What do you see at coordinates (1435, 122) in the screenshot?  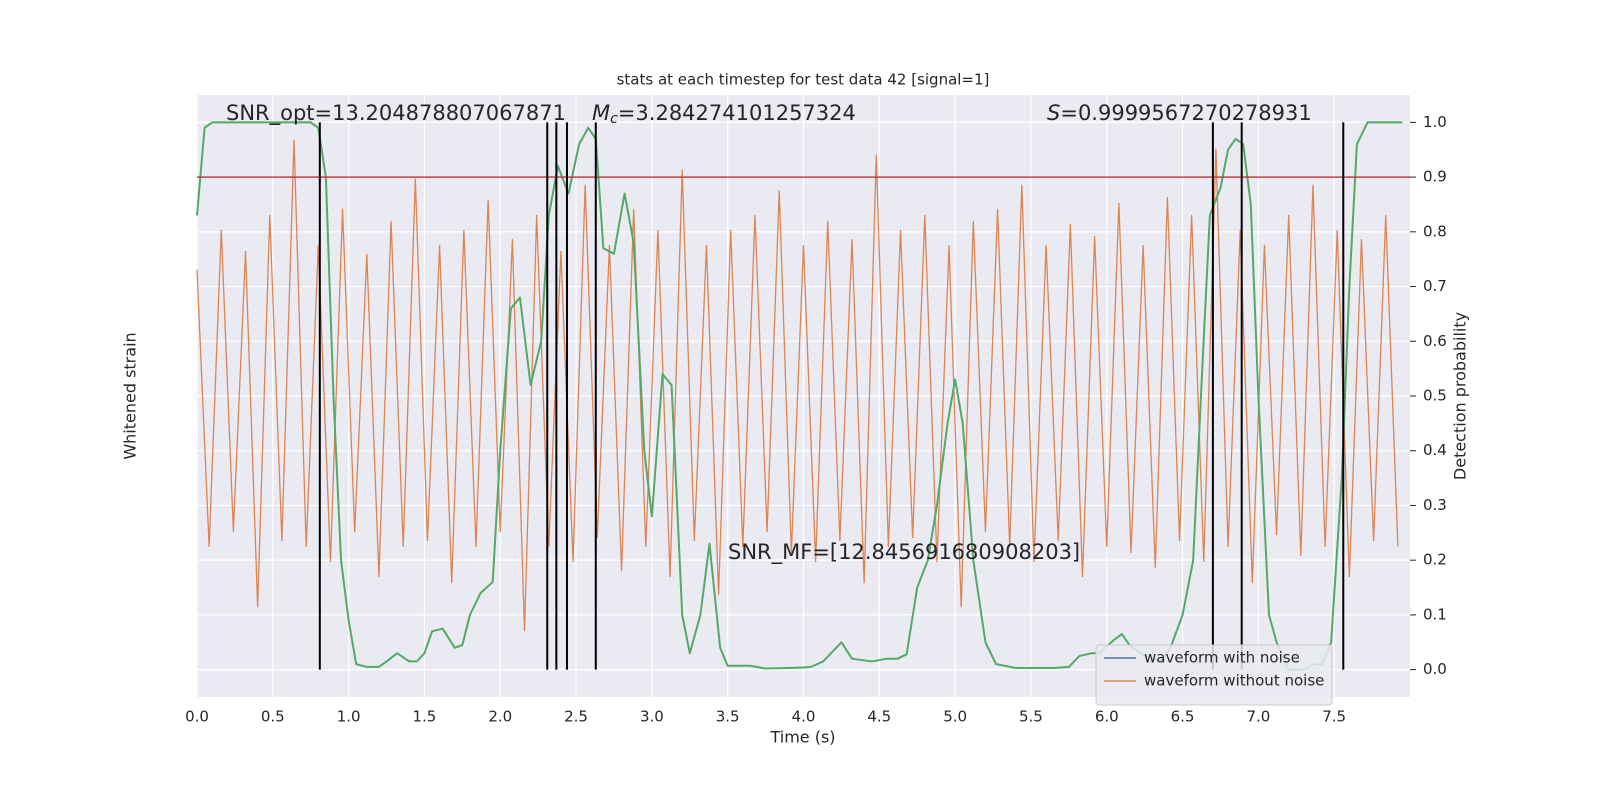 I see `y2-tick-label: 1.0` at bounding box center [1435, 122].